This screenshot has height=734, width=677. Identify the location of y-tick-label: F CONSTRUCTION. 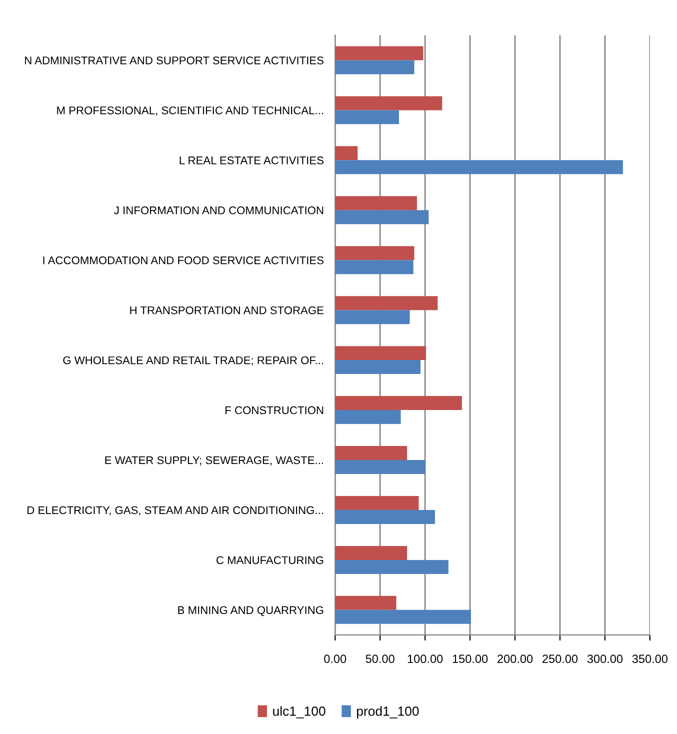
(275, 410).